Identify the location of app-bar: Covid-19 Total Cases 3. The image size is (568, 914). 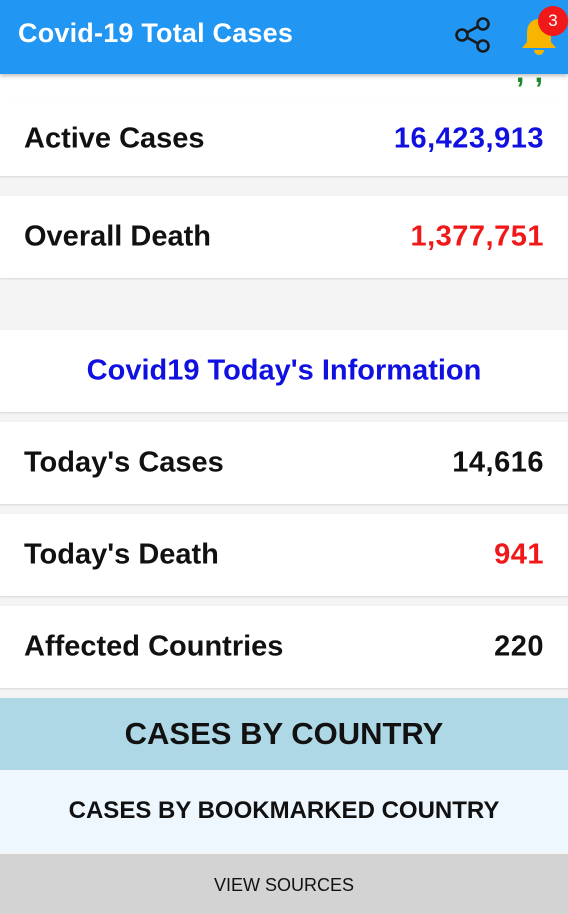
(284, 37).